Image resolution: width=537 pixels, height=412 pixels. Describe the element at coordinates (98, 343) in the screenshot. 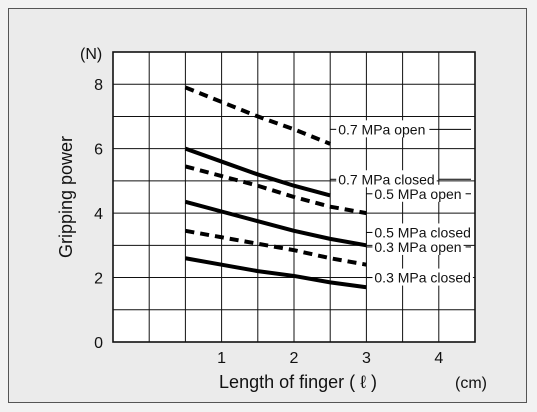

I see `y-tick-label: 0` at that location.